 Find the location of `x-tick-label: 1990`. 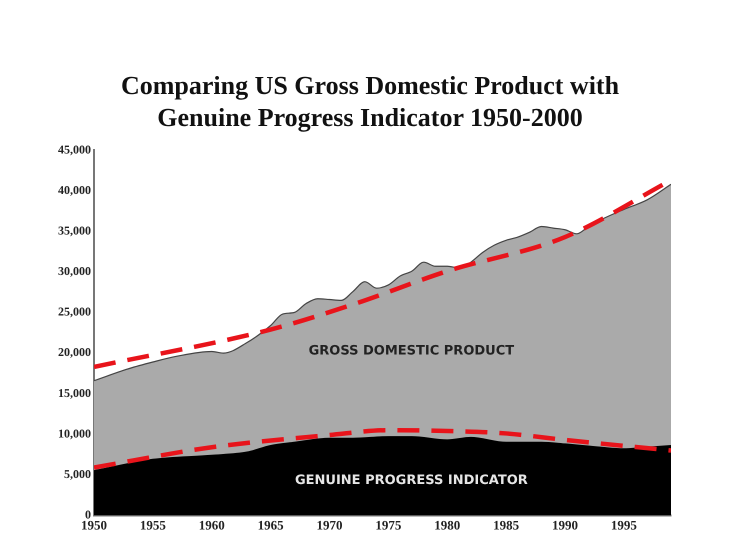

x-tick-label: 1990 is located at coordinates (565, 525).